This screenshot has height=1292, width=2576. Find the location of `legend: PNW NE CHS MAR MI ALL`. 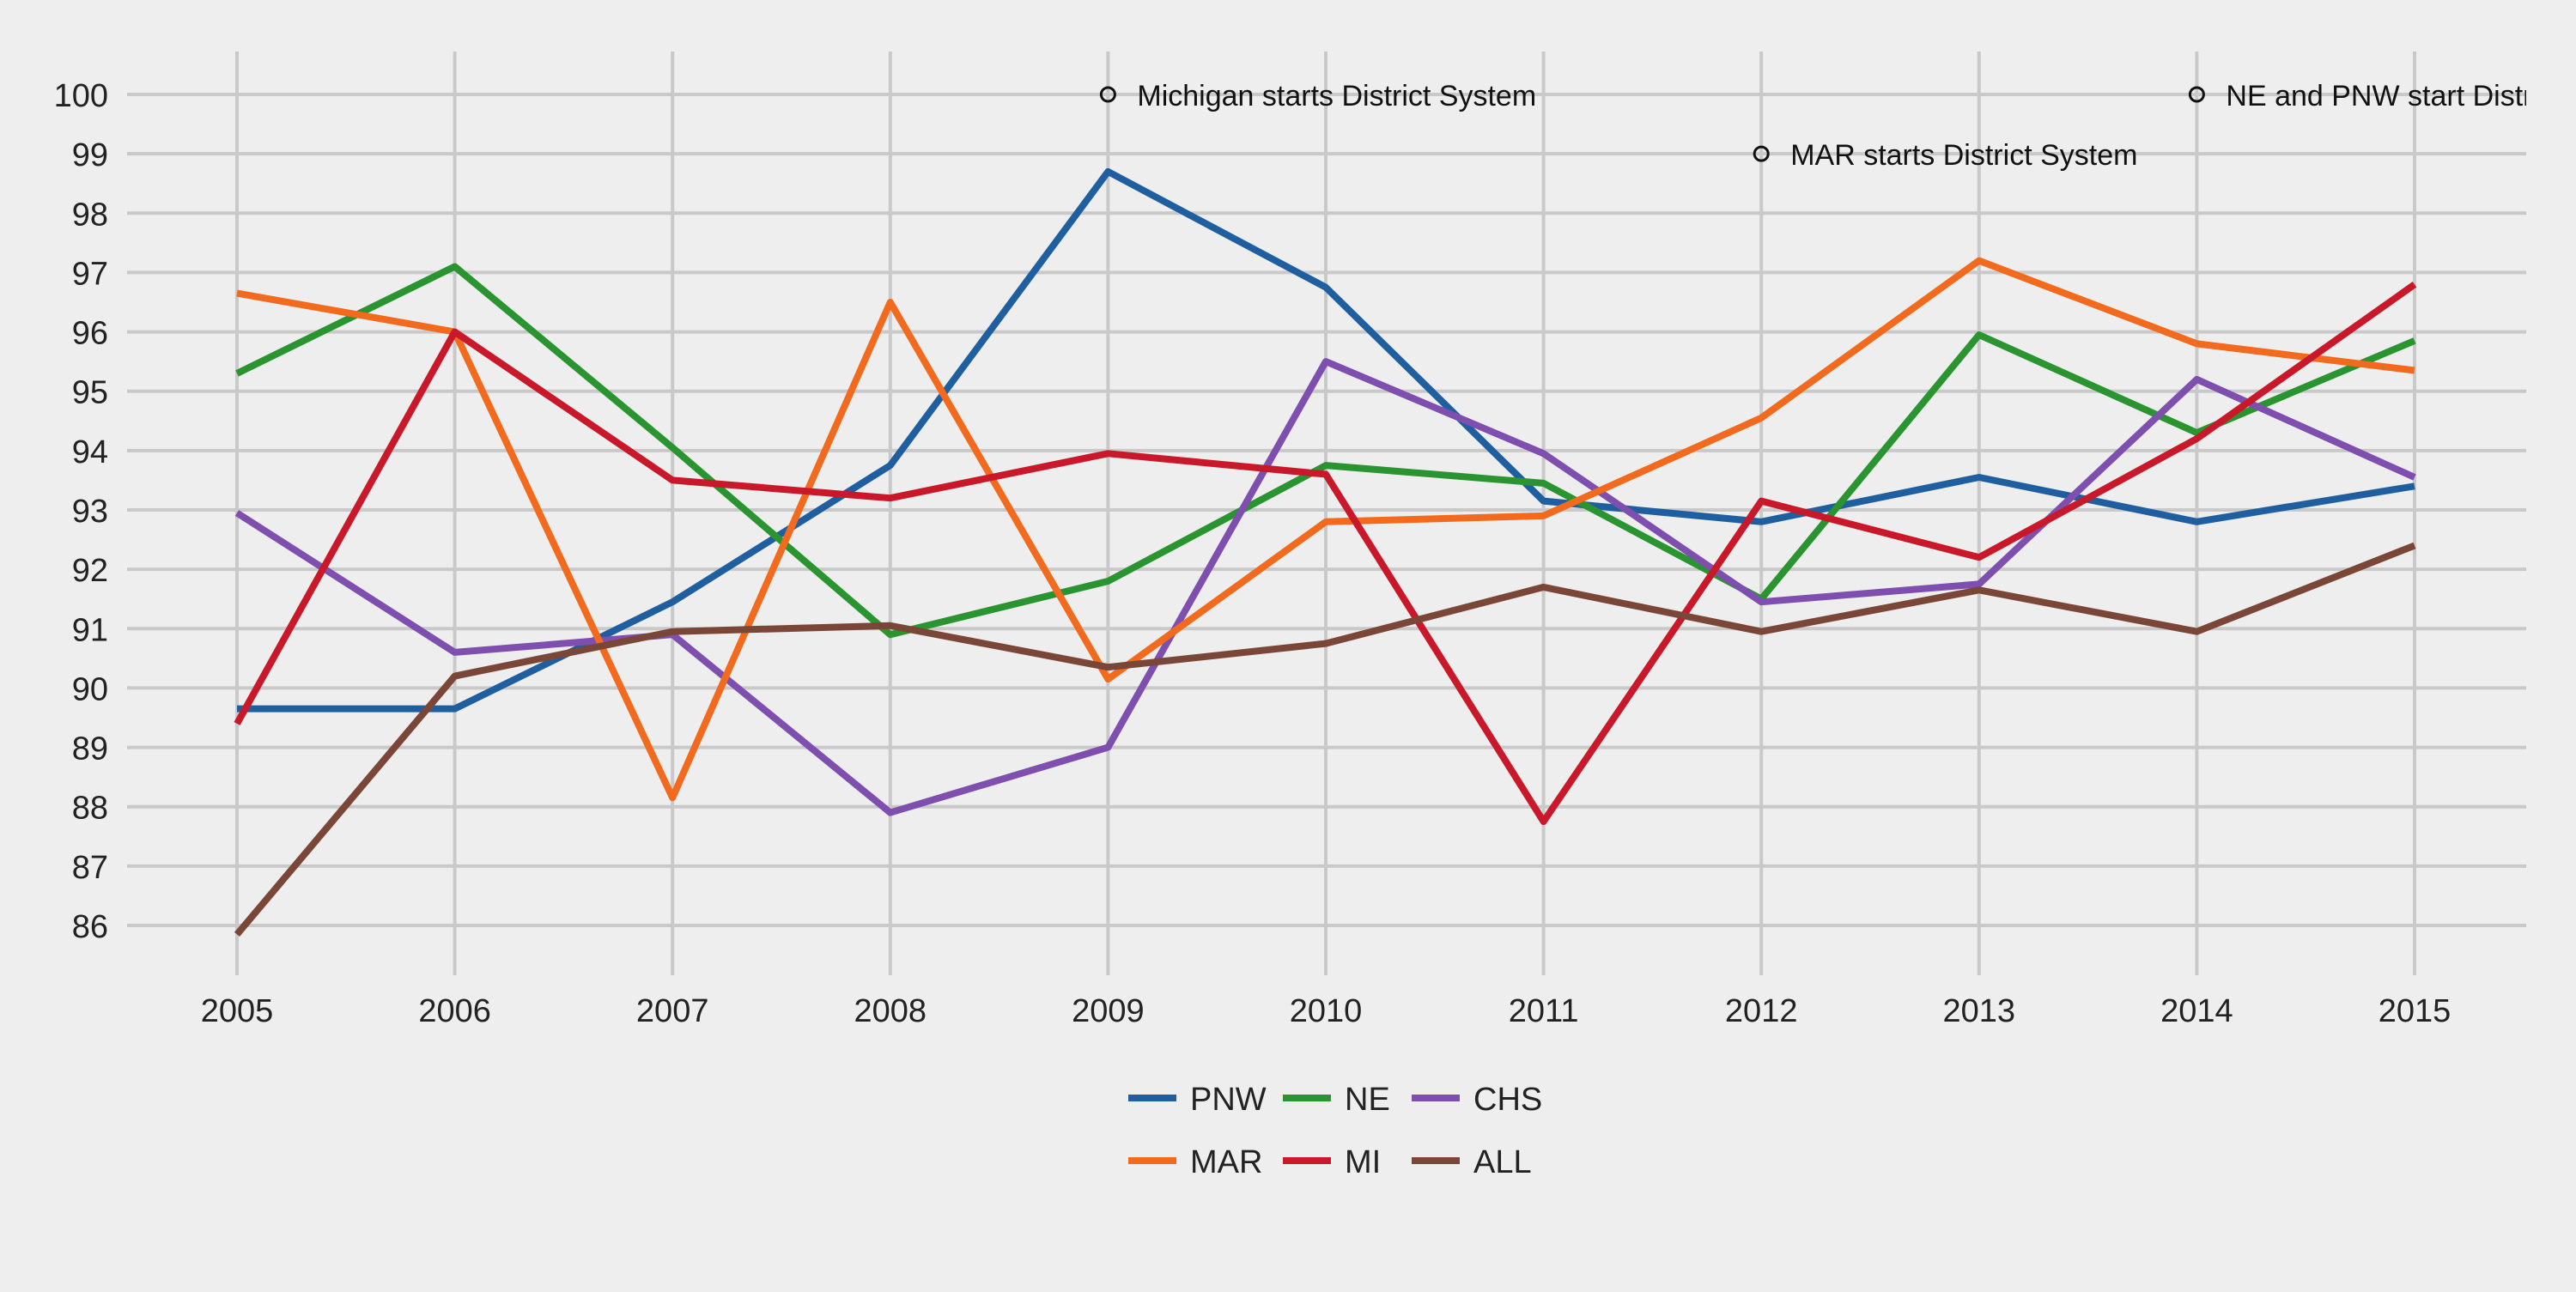

legend: PNW NE CHS MAR MI ALL is located at coordinates (1335, 1131).